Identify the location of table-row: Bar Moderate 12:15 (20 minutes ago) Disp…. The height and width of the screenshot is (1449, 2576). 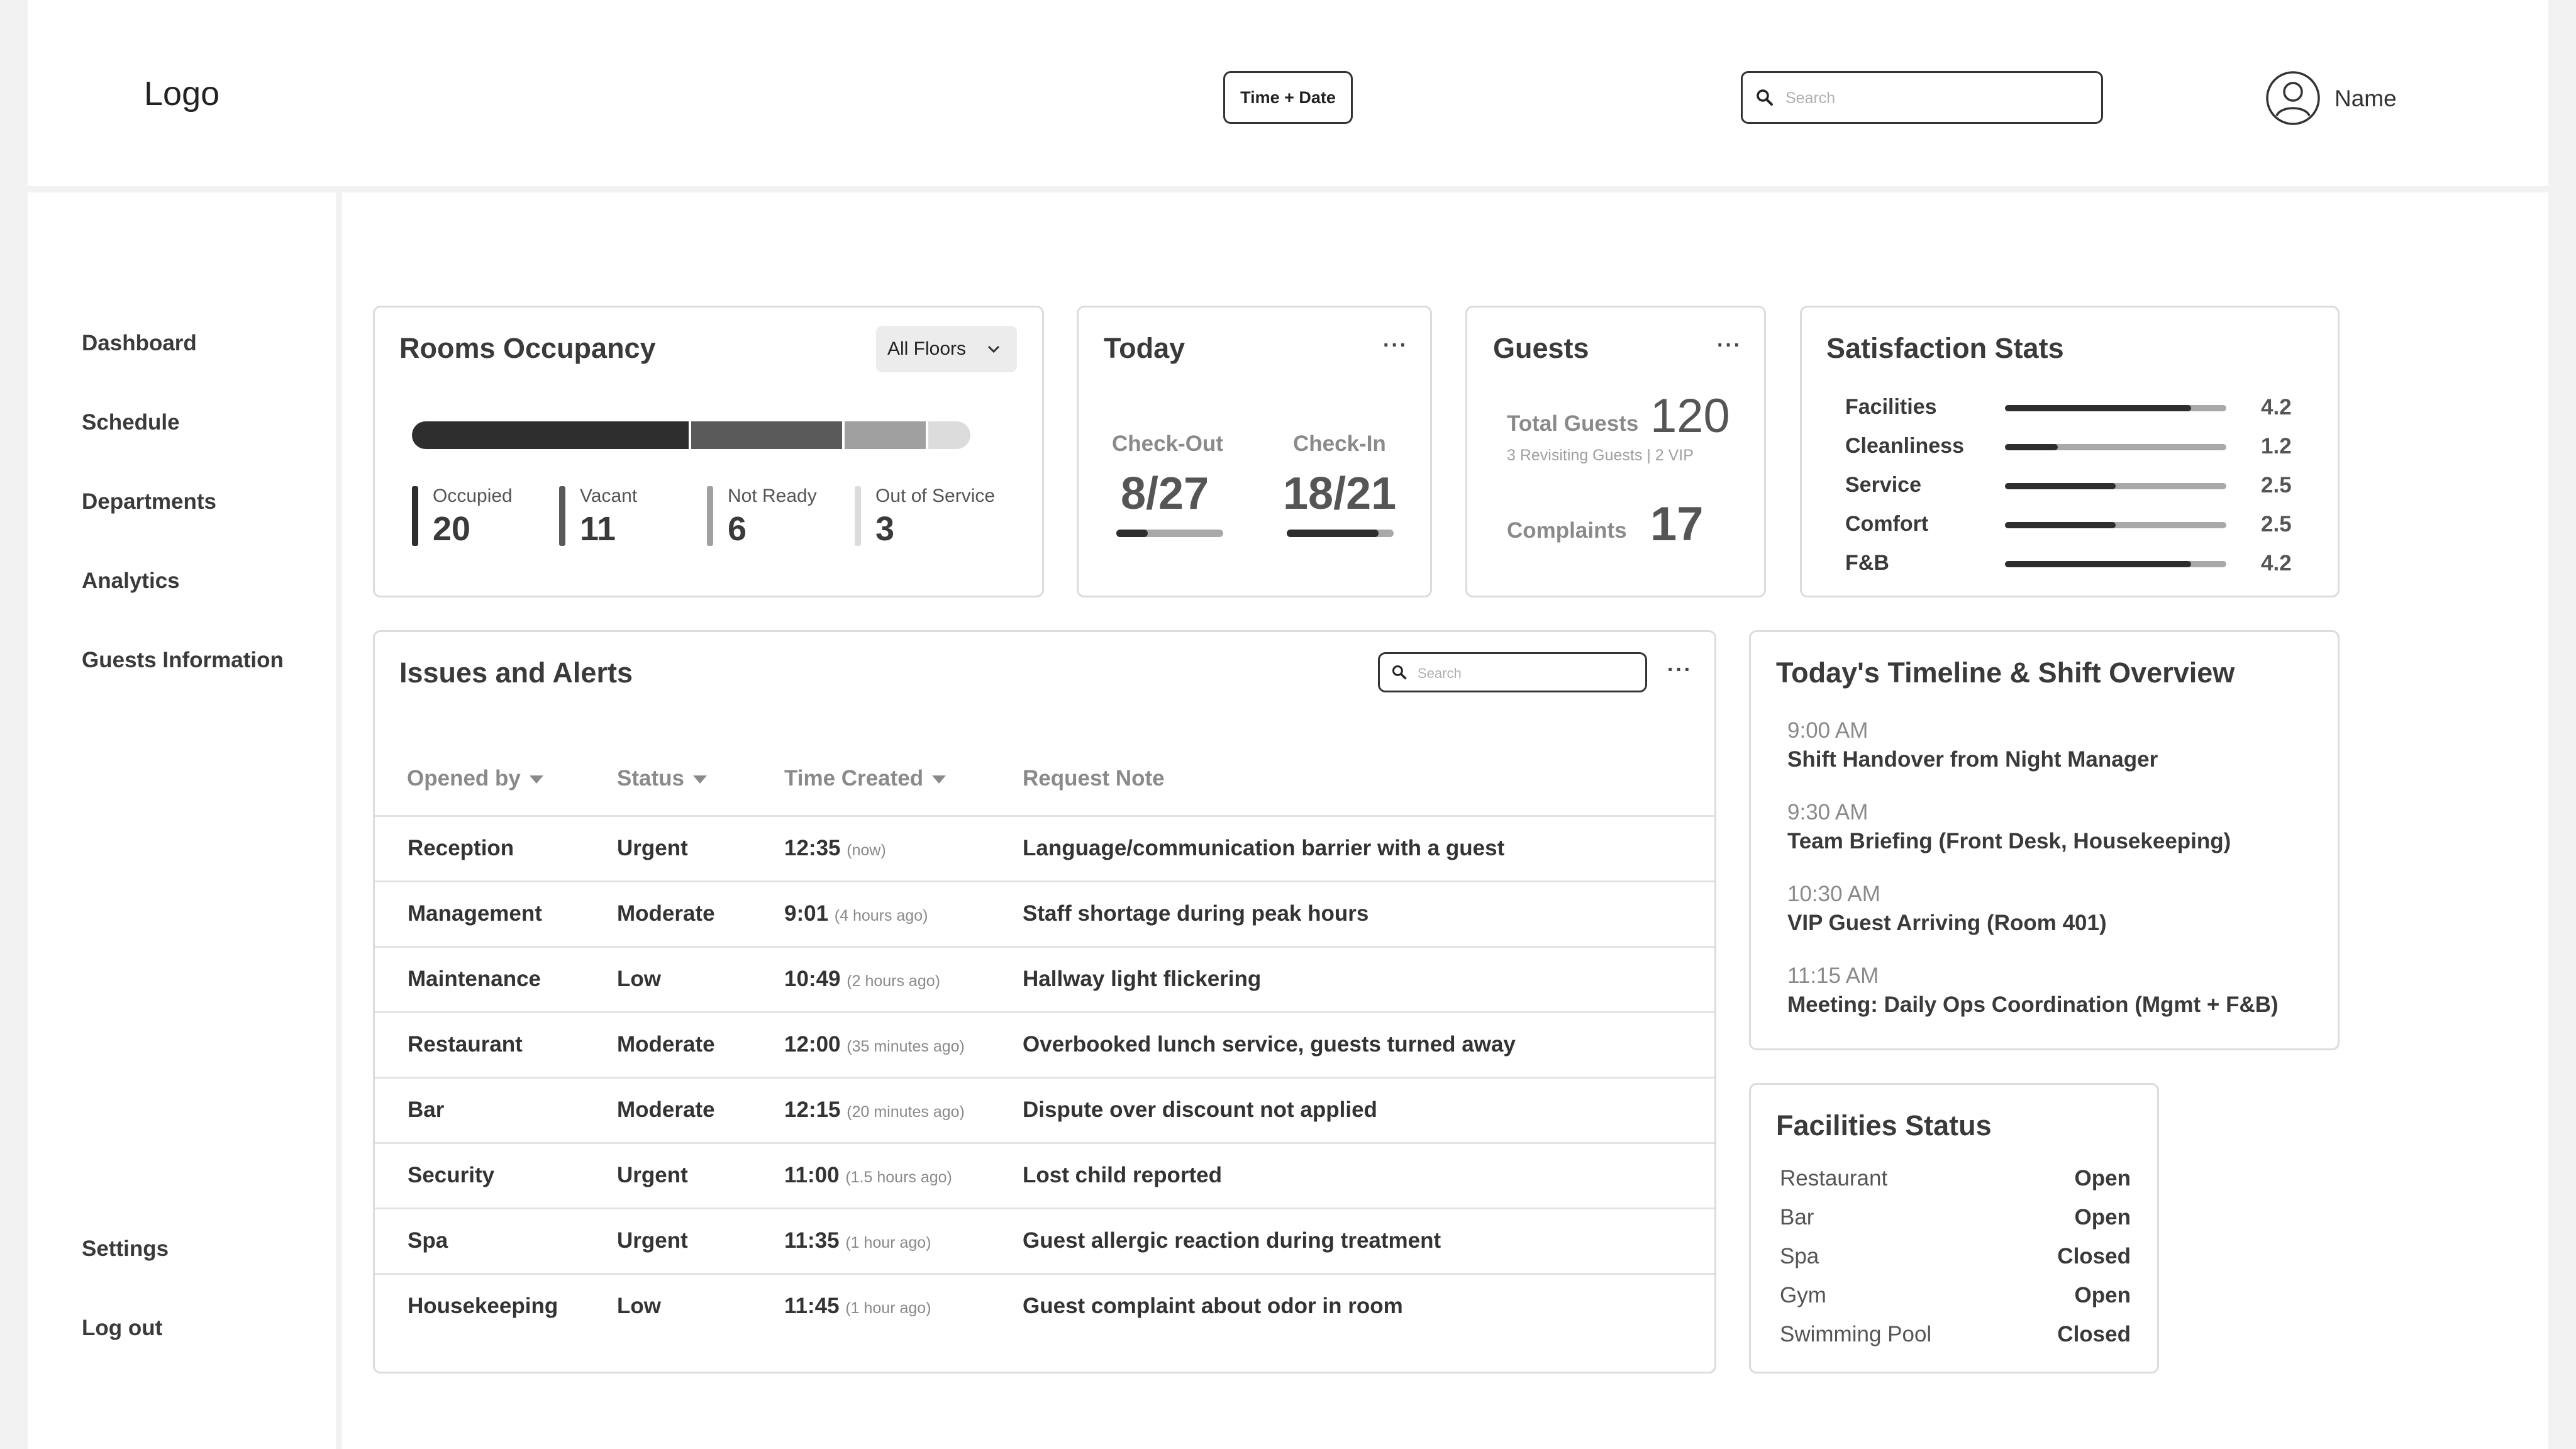
(1044, 1109).